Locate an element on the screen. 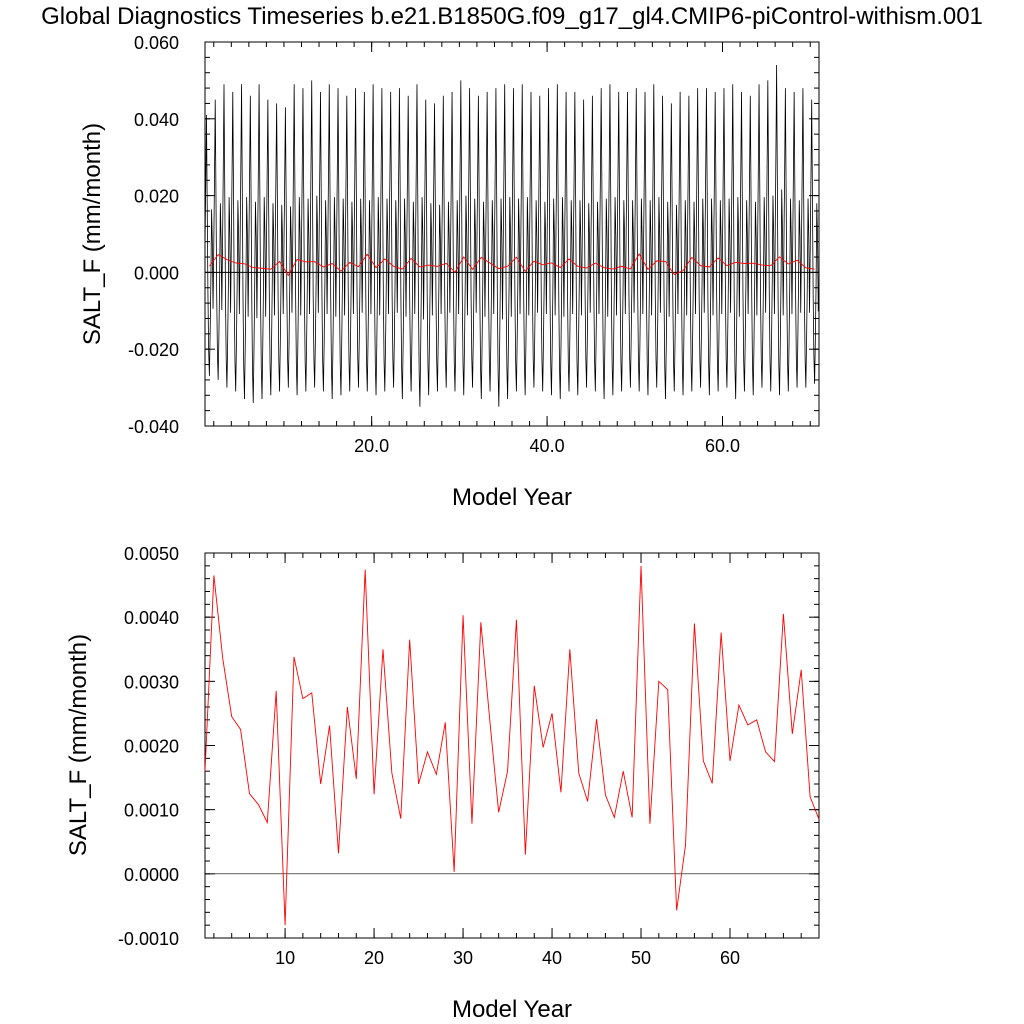 The height and width of the screenshot is (1024, 1024). x-tick-labels: 10 20 30 40 50 60 is located at coordinates (507, 958).